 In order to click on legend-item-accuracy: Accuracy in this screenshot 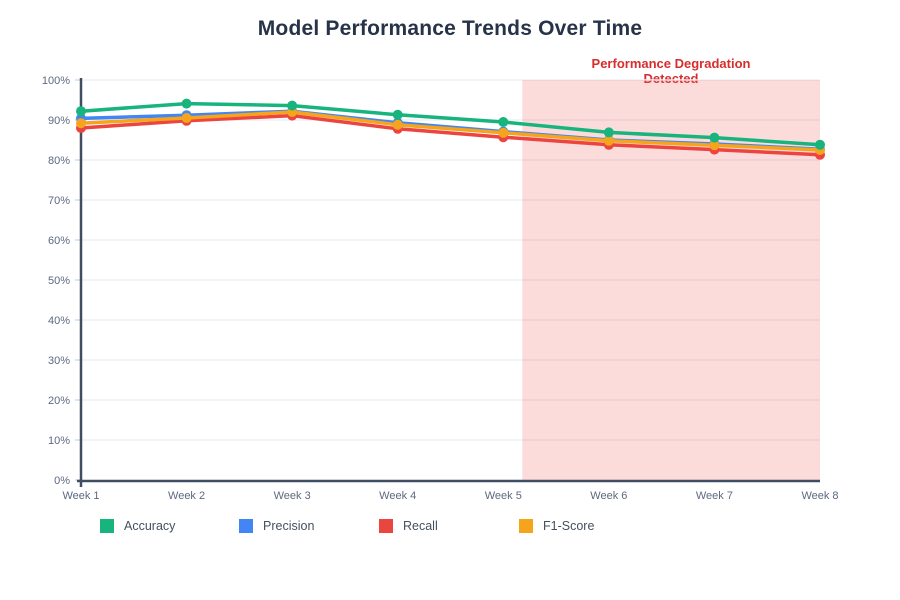, I will do `click(137, 526)`.